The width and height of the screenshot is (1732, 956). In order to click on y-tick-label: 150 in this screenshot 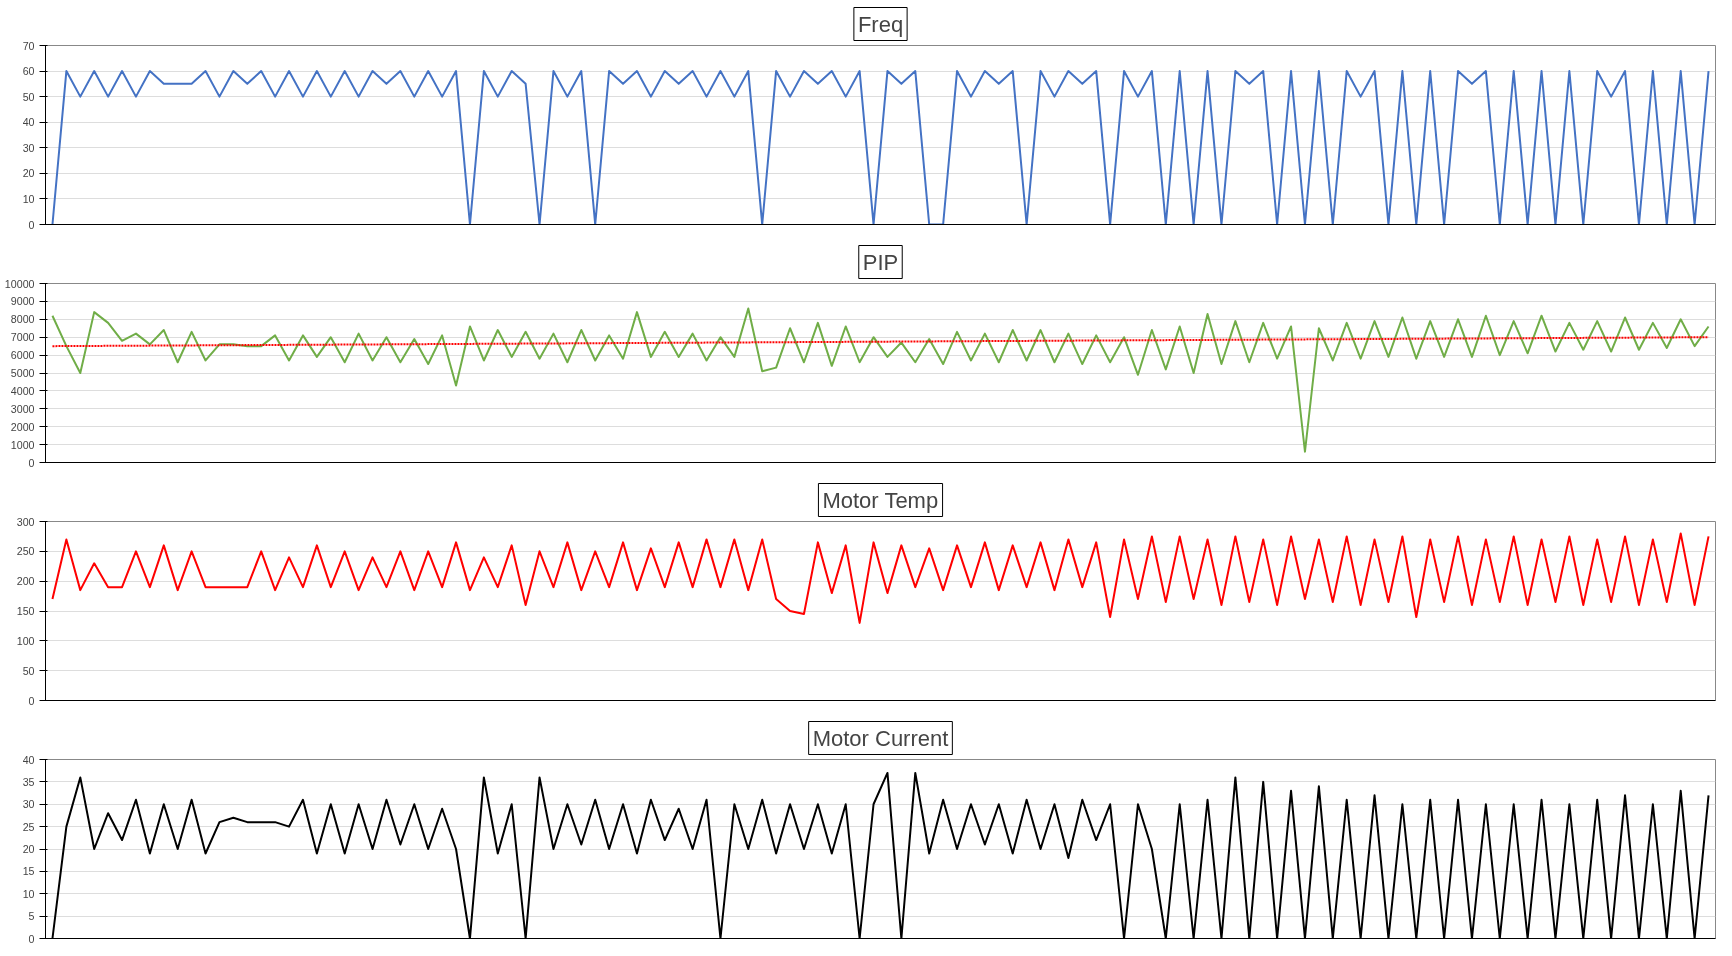, I will do `click(25, 611)`.